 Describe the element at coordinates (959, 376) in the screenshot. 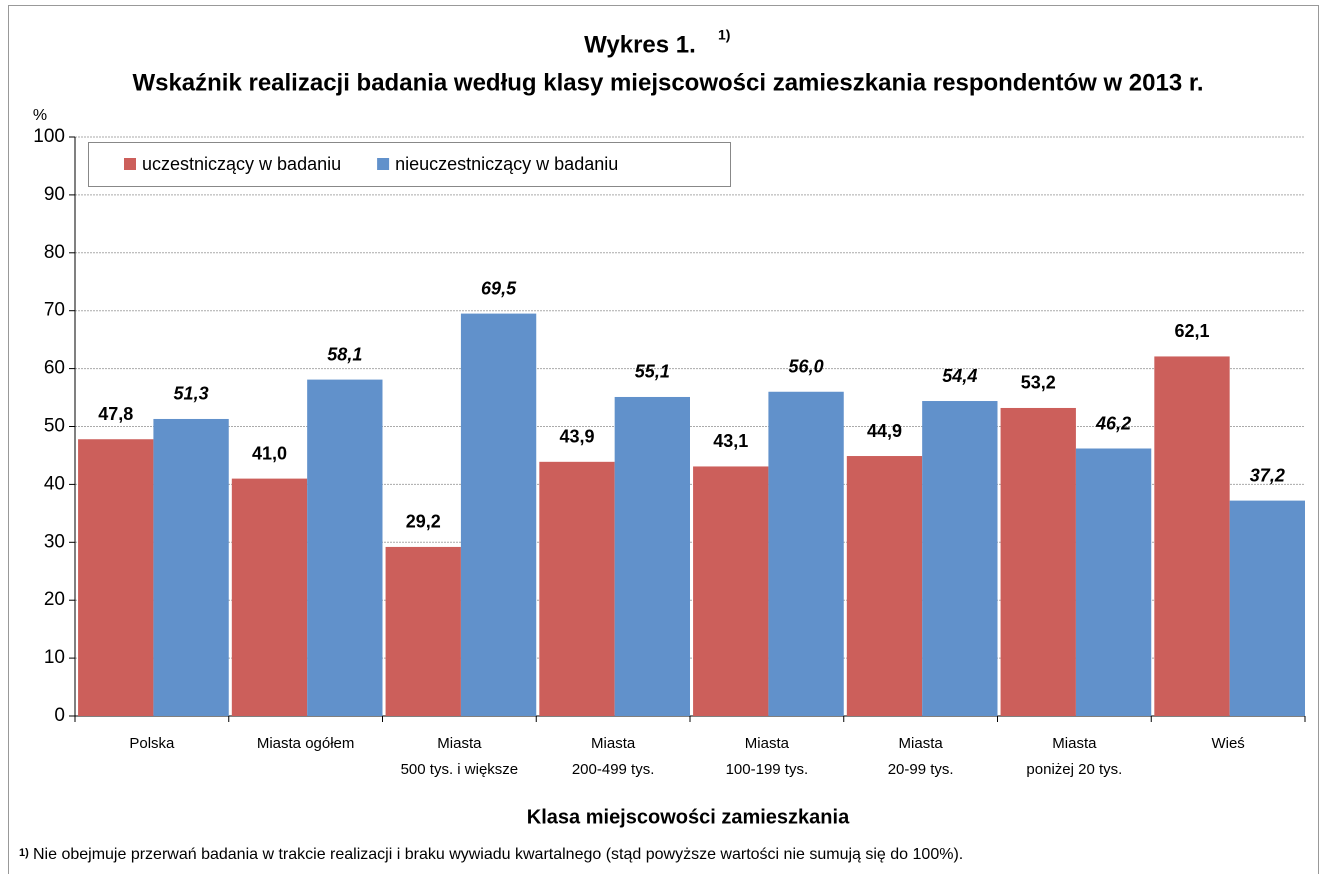

I see `value-label: 54,4` at that location.